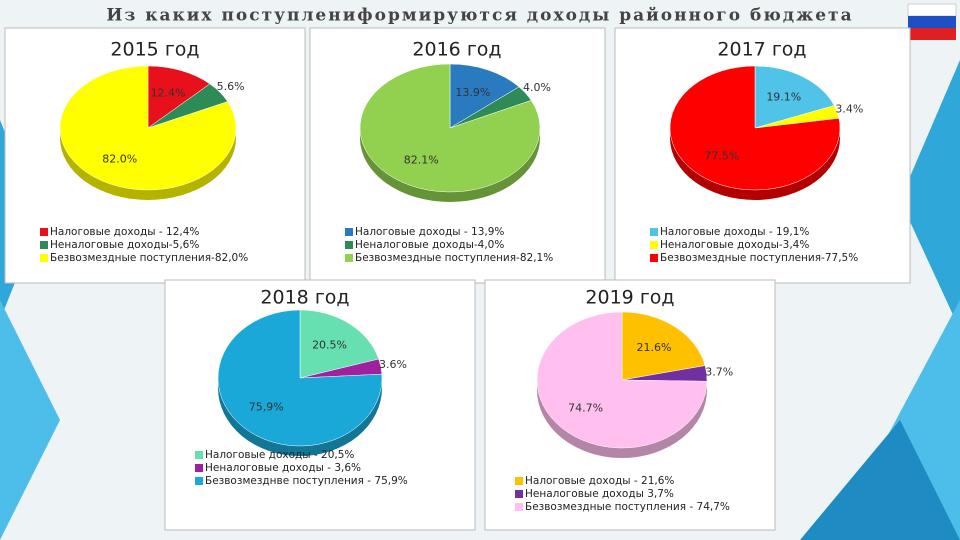 The width and height of the screenshot is (960, 540). I want to click on legend-entry: Неналоговые доходы 3,7%, so click(599, 494).